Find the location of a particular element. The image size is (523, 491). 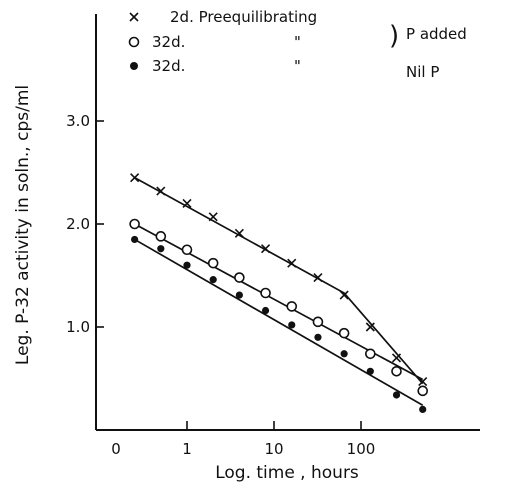

legend-marker-x is located at coordinates (134, 17).